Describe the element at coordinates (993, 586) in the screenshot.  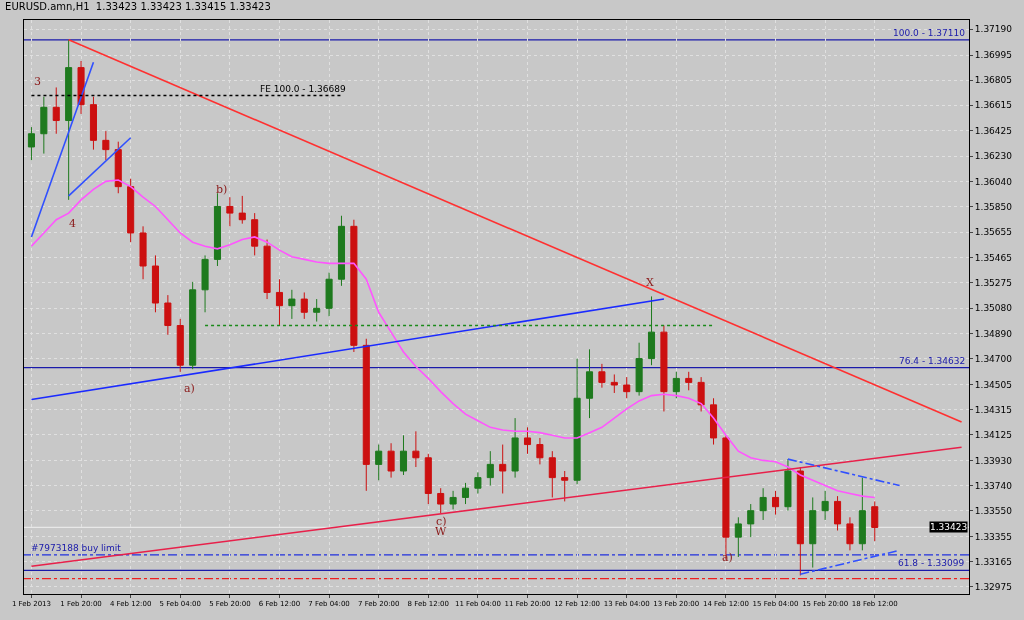
I see `y-tick-label: 1.32975` at that location.